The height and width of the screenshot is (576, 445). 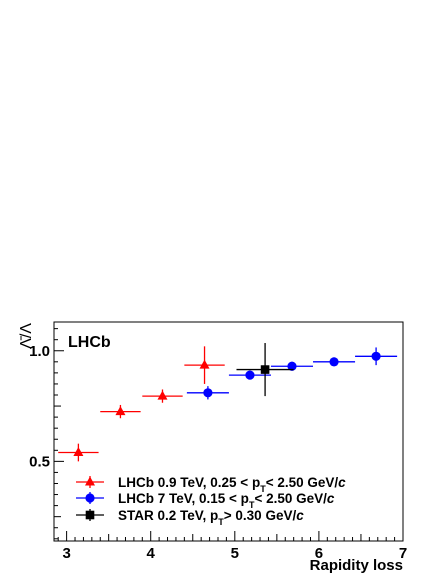 What do you see at coordinates (90, 498) in the screenshot?
I see `legend-marker-circle` at bounding box center [90, 498].